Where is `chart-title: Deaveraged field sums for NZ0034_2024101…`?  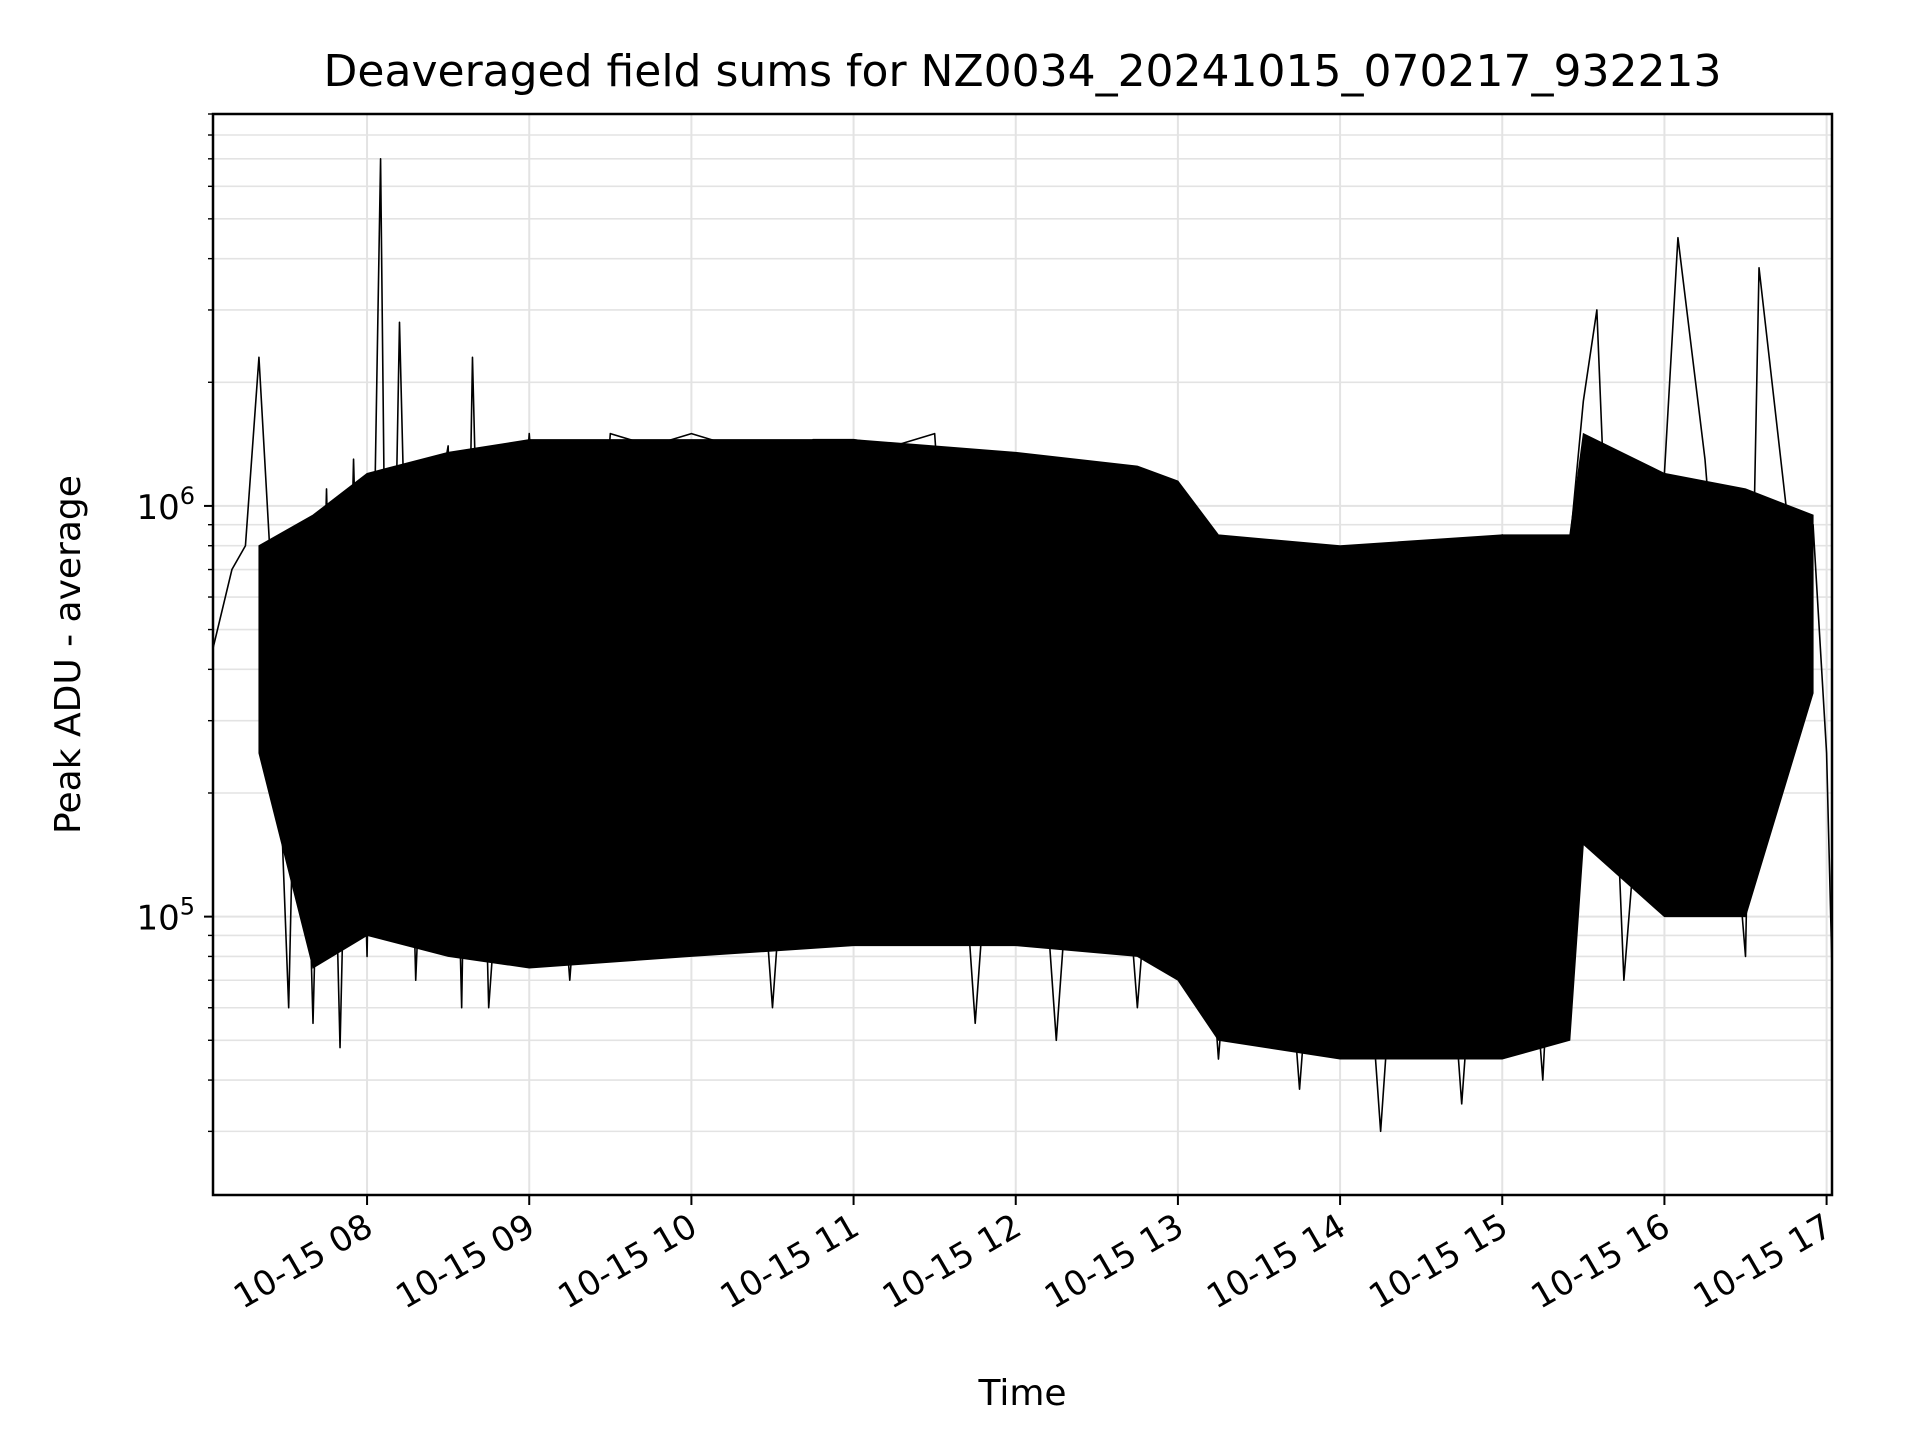 chart-title: Deaveraged field sums for NZ0034_2024101… is located at coordinates (1023, 71).